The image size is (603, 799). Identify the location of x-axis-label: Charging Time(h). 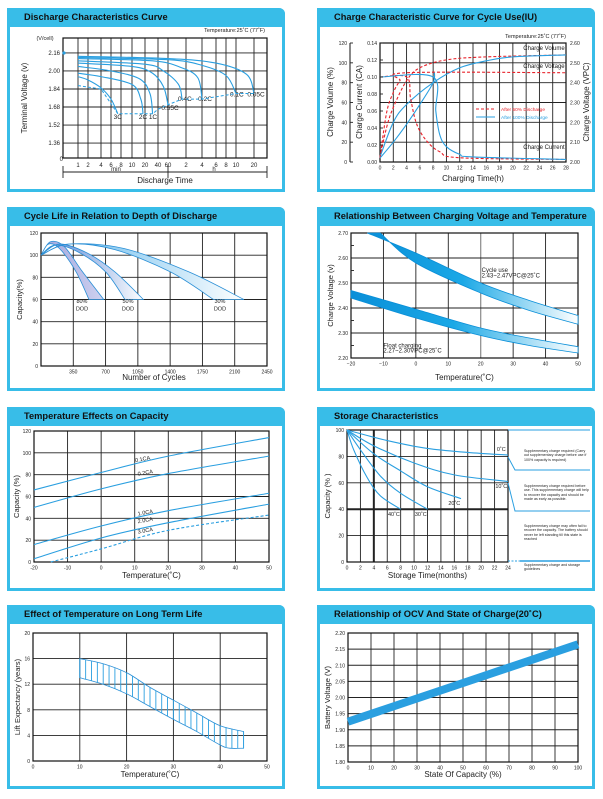
(473, 178).